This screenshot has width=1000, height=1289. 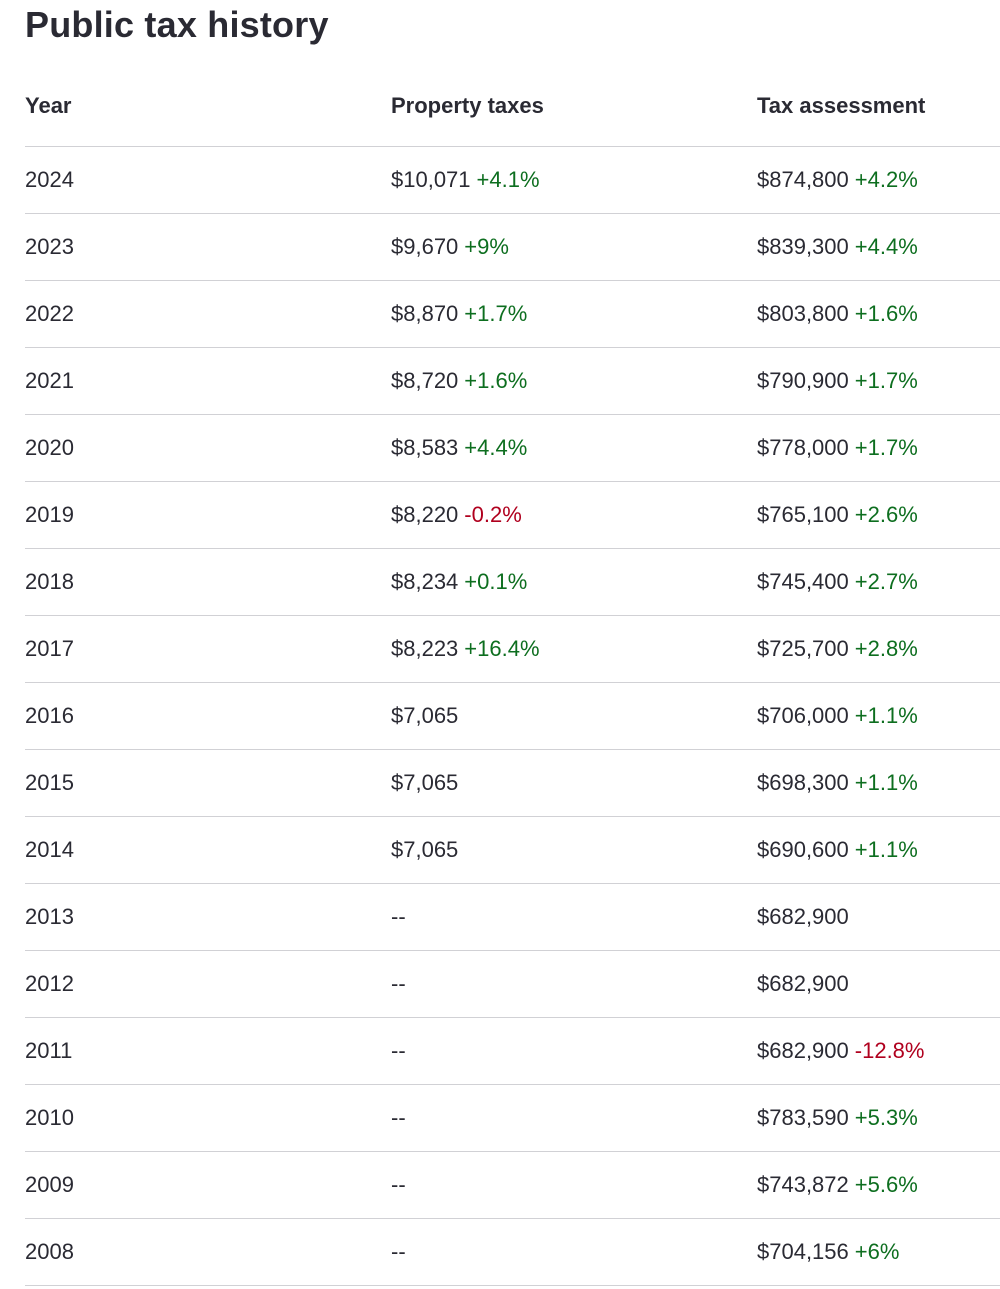 I want to click on tax-assessment-cell: $682,900 -12.8%, so click(x=878, y=1051).